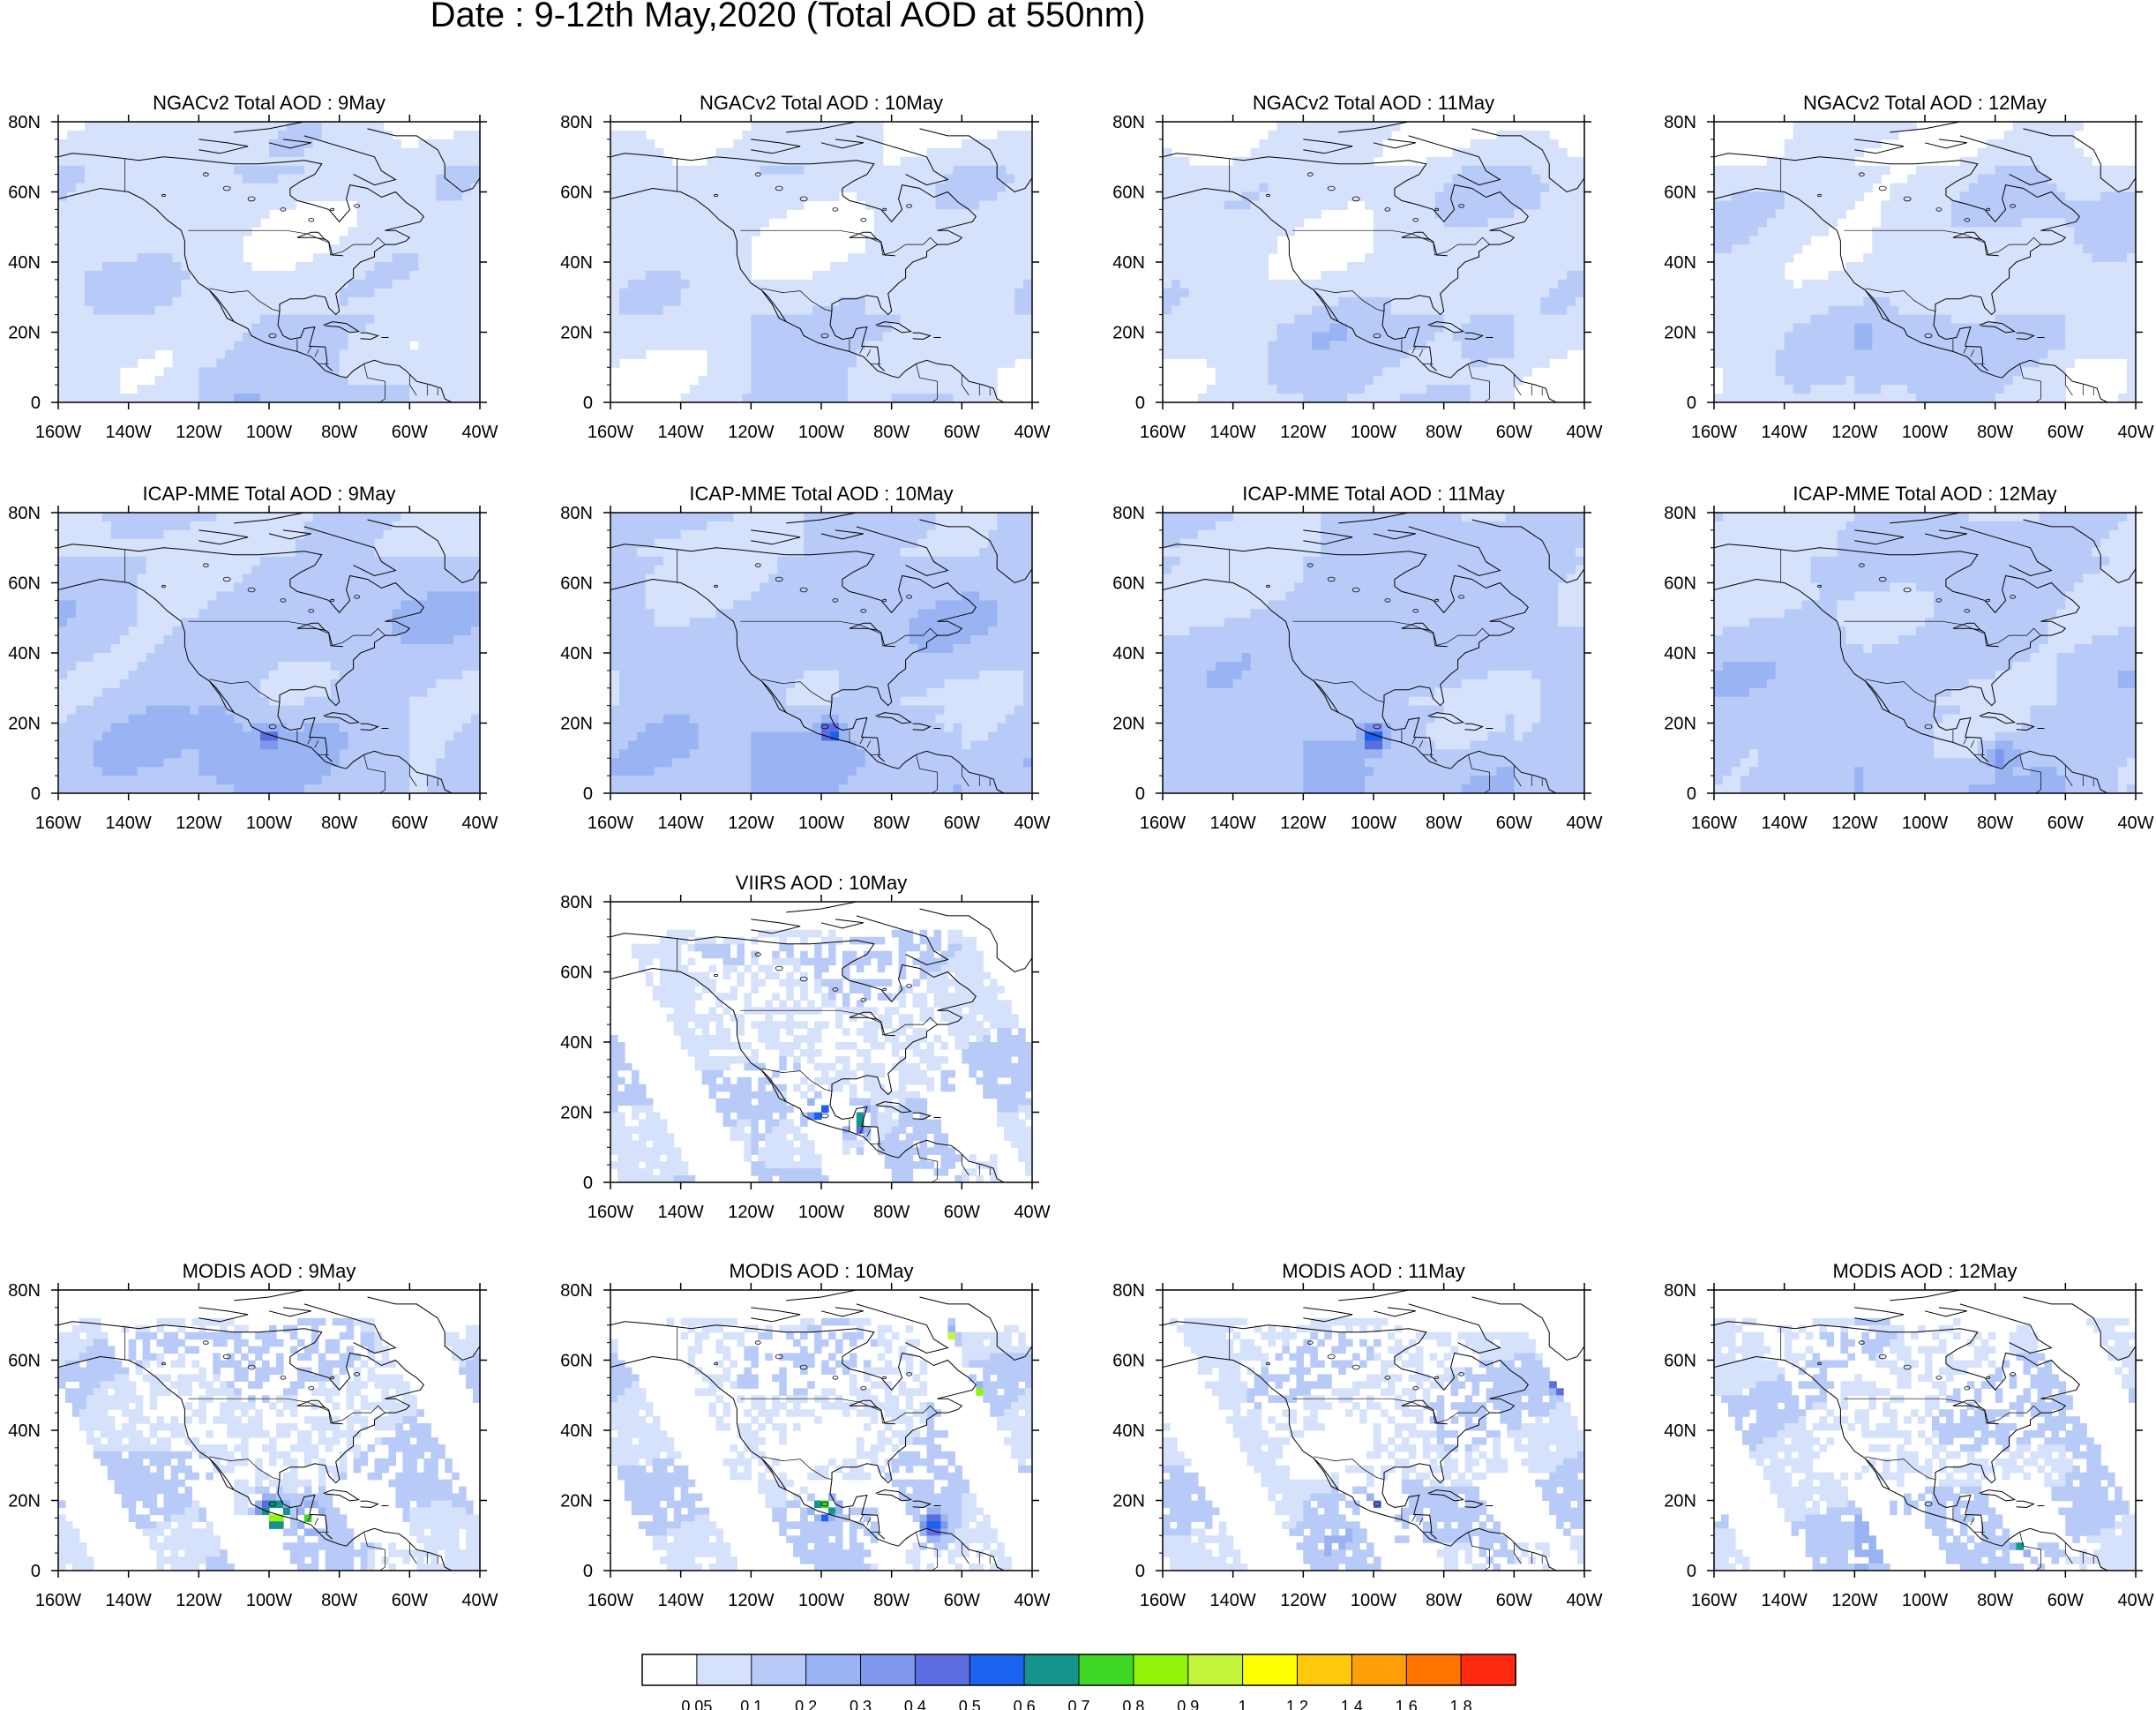 The height and width of the screenshot is (1710, 2156). I want to click on colorbar-label: 0.1, so click(751, 1704).